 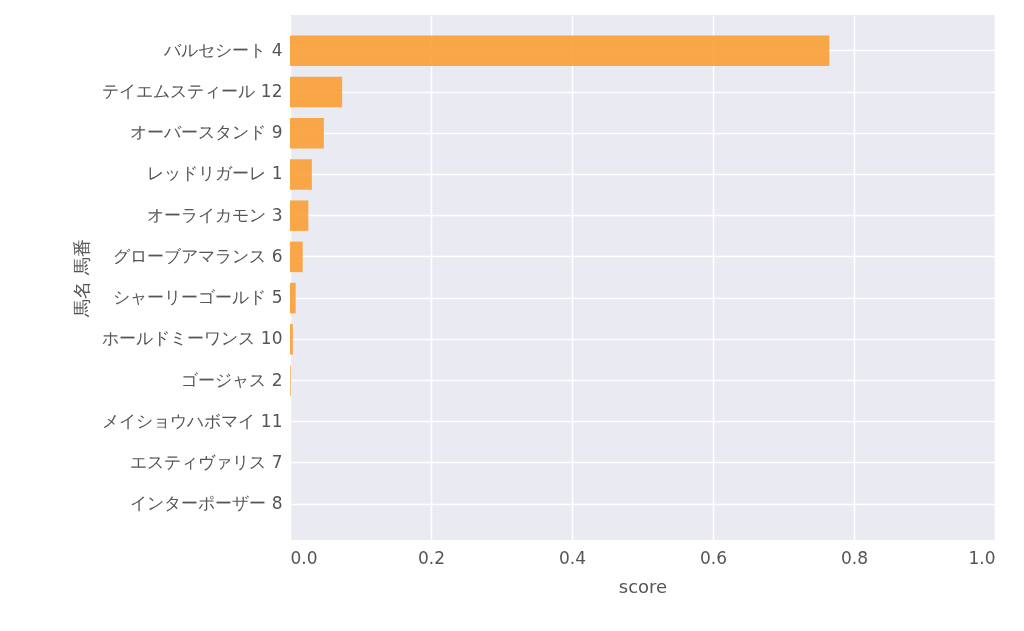 I want to click on x-tick-label: 0.8, so click(x=854, y=557).